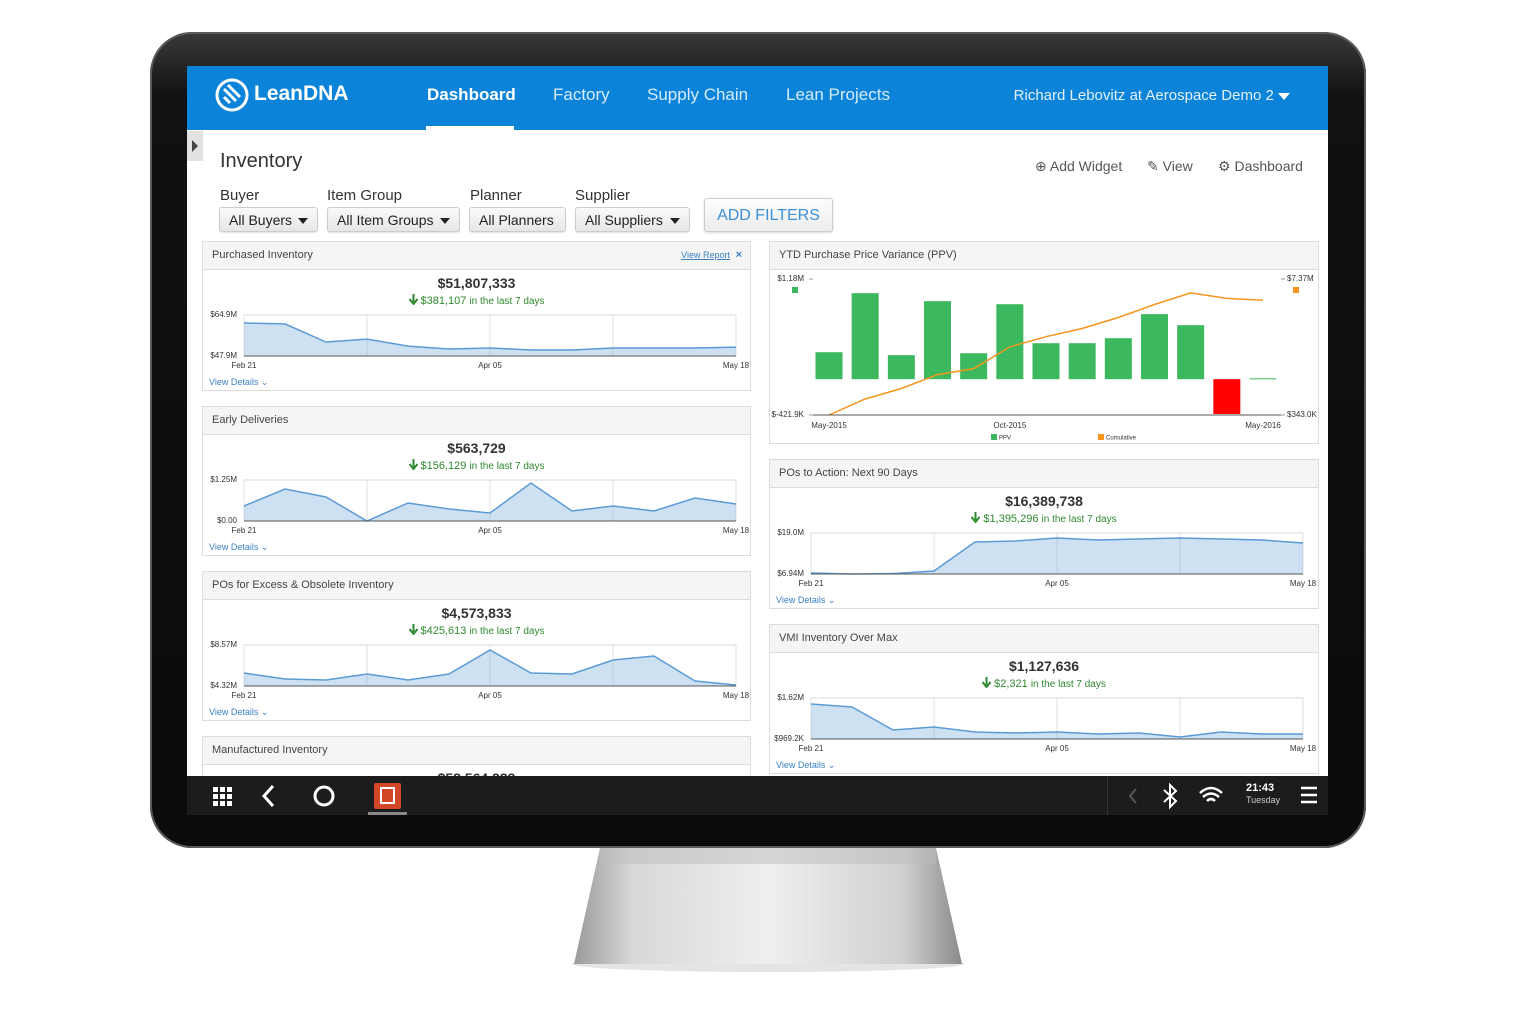 Image resolution: width=1515 pixels, height=1011 pixels. What do you see at coordinates (581, 94) in the screenshot?
I see `nav-item: Factory` at bounding box center [581, 94].